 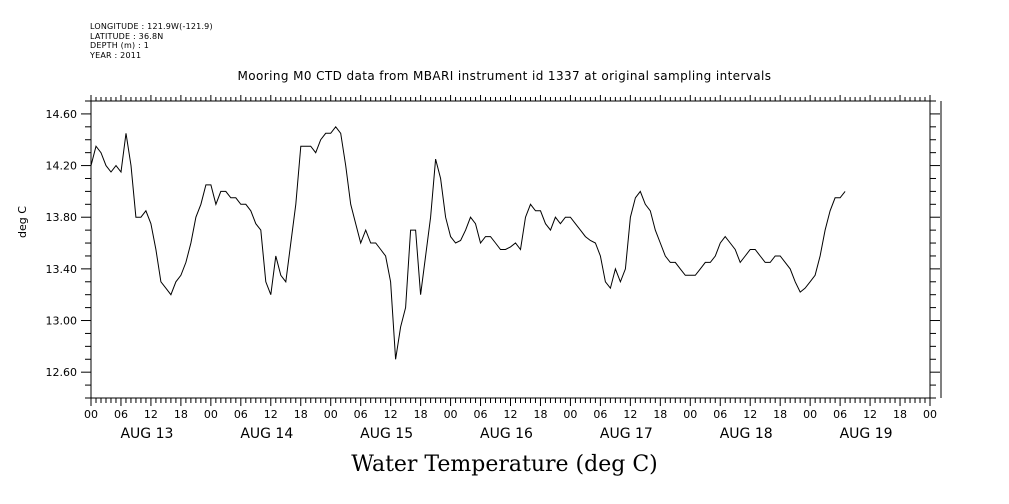 I want to click on day-label: AUG 16, so click(x=506, y=434).